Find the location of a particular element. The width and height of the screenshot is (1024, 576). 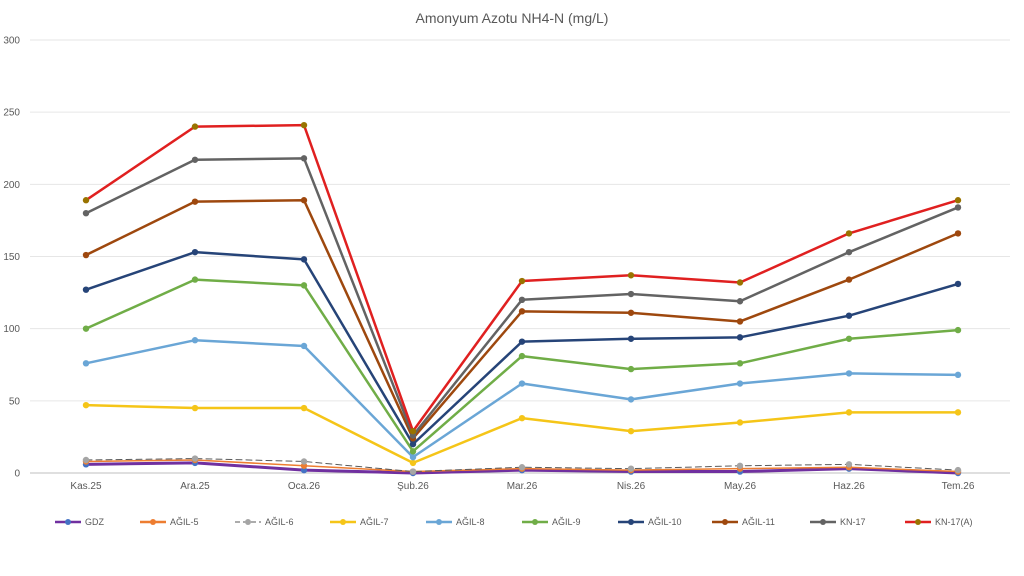

y-tick-label: 250 is located at coordinates (11, 113).